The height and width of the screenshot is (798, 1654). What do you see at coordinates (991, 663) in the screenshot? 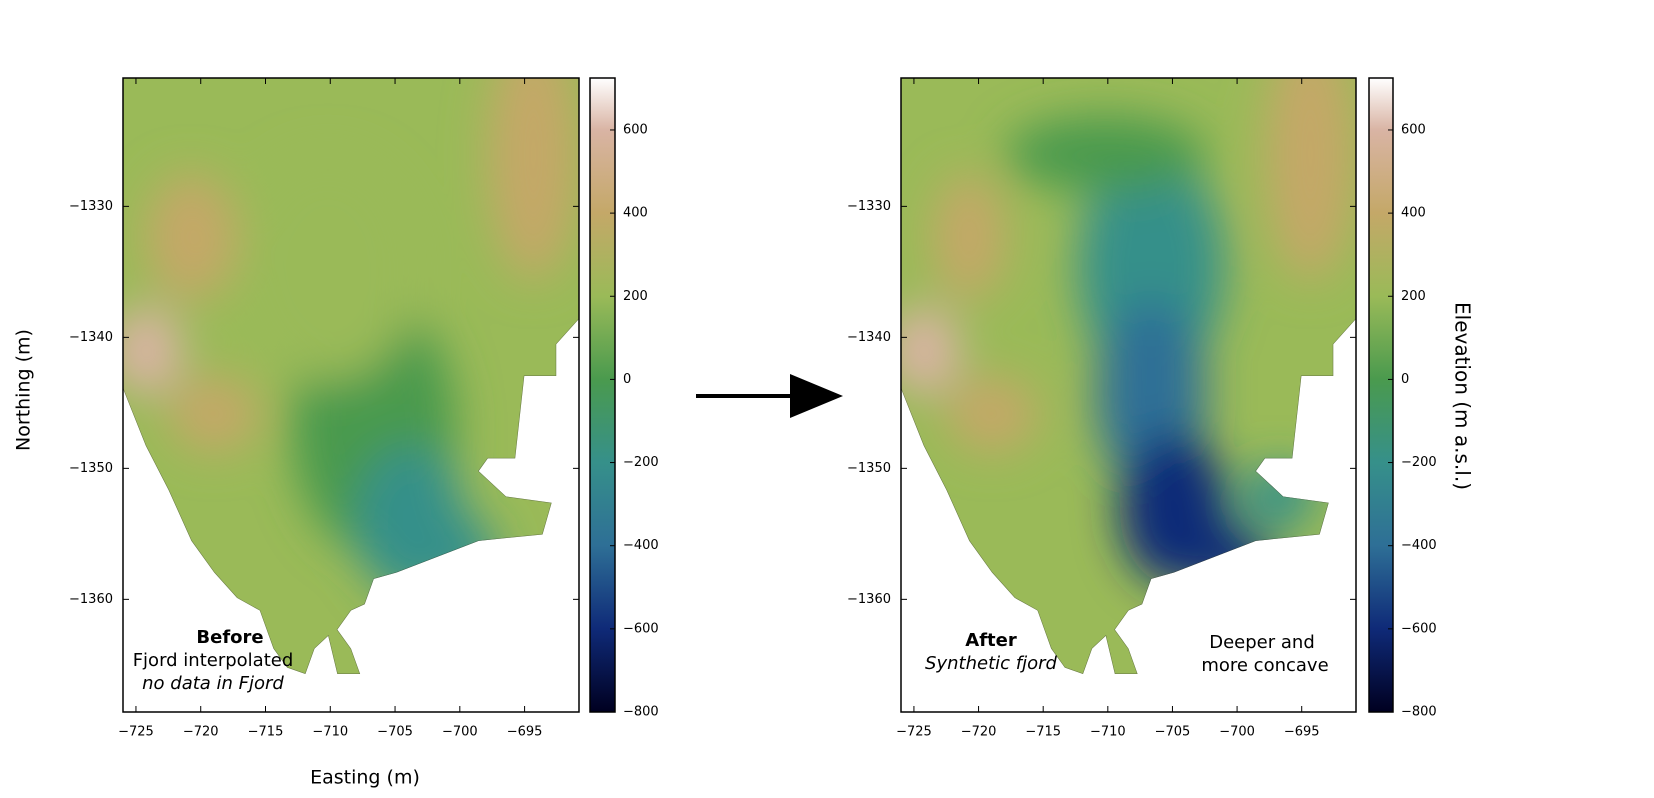
I see `annotation: Synthetic fjord` at bounding box center [991, 663].